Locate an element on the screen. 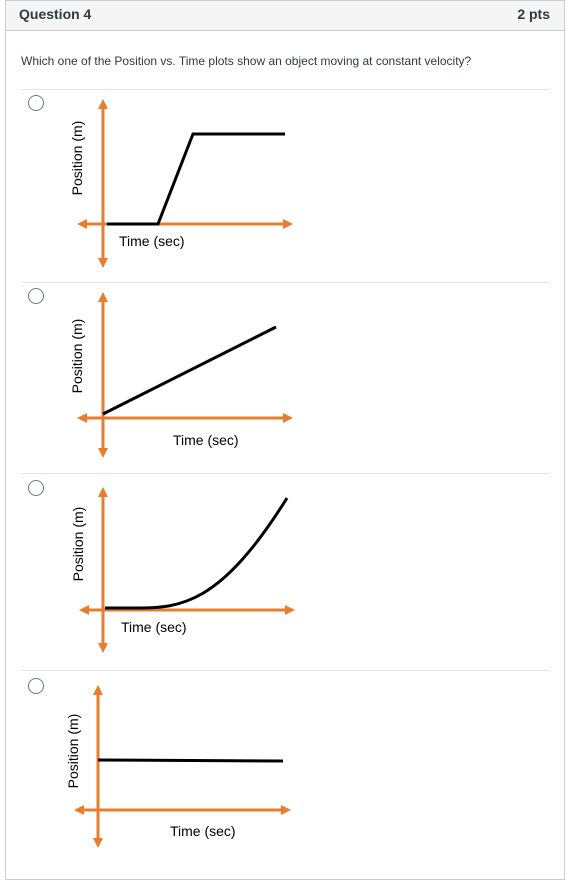 The width and height of the screenshot is (574, 887). graph-option-3: Position (m) Time (sec) is located at coordinates (182, 570).